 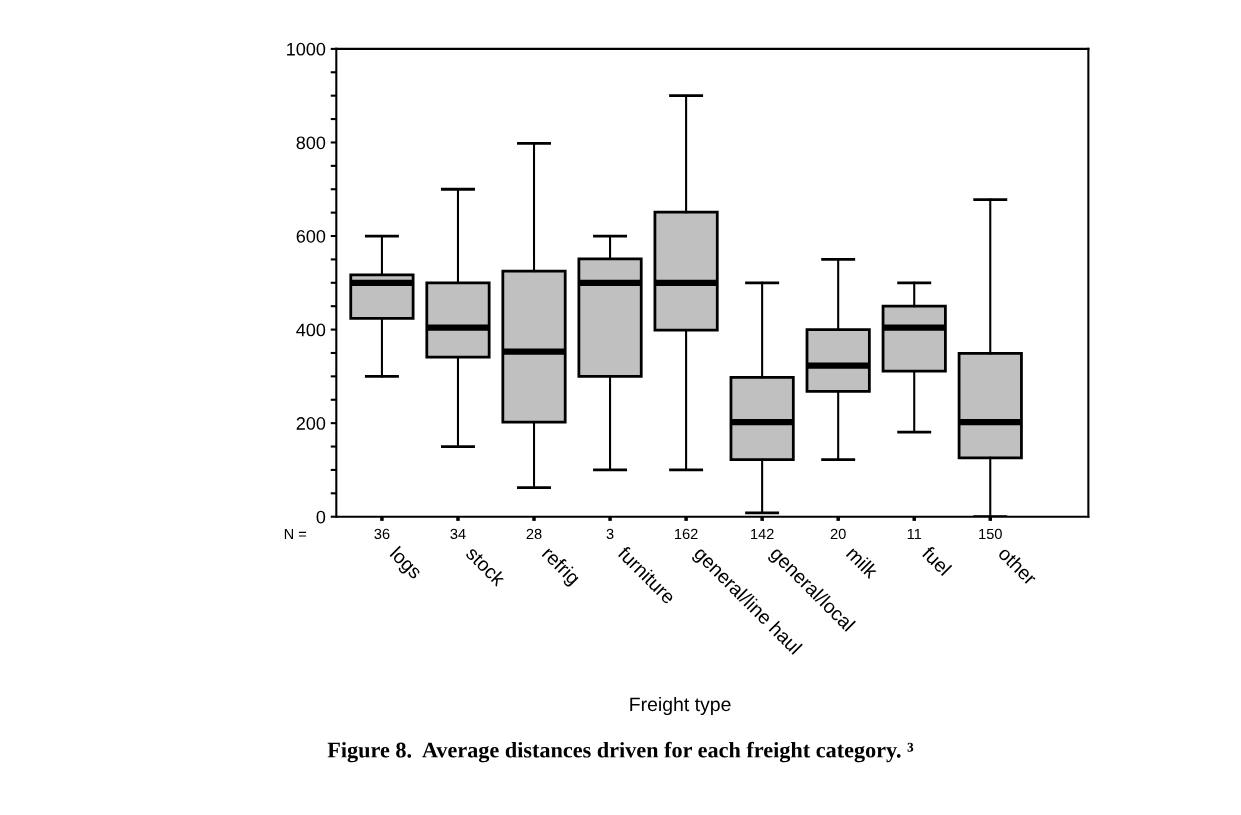 What do you see at coordinates (686, 534) in the screenshot?
I see `text: 162` at bounding box center [686, 534].